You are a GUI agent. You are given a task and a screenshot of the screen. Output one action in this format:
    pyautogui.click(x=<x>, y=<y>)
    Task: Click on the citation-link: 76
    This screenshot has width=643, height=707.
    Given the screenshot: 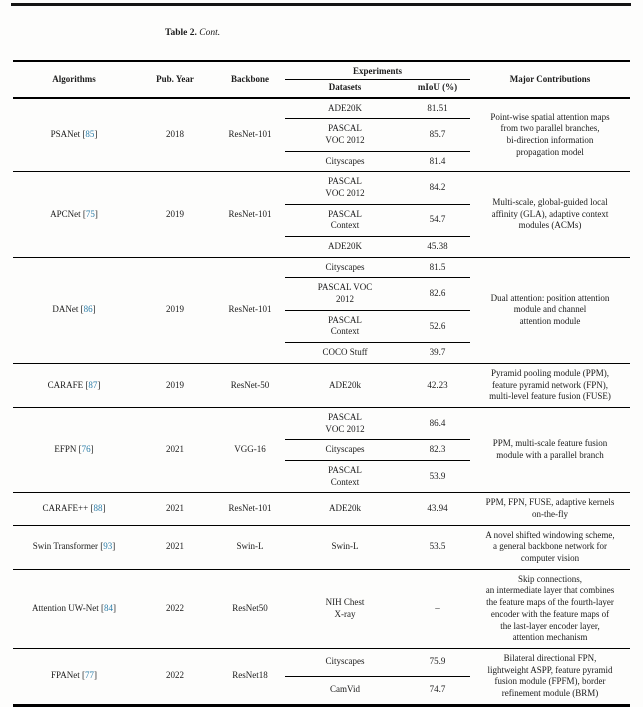 What is the action you would take?
    pyautogui.click(x=86, y=449)
    